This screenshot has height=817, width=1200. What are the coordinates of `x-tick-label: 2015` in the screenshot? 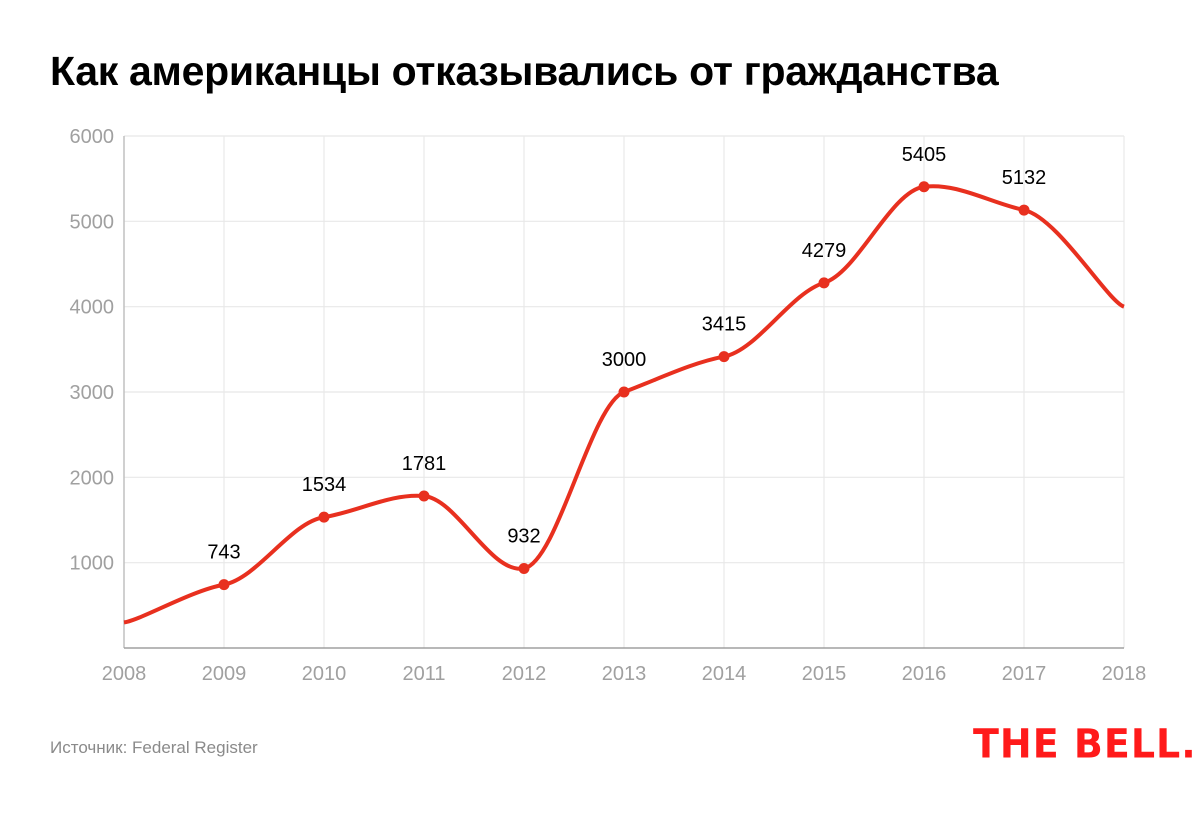 It's located at (824, 674).